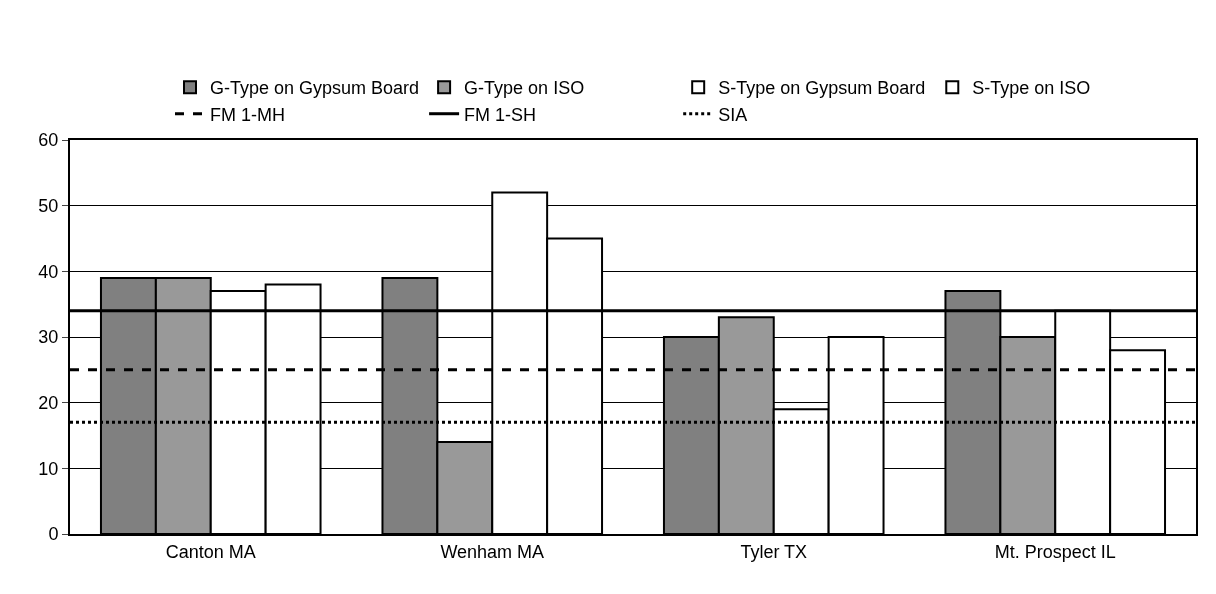 This screenshot has width=1216, height=594. I want to click on legend-label: FM 1-SH, so click(500, 114).